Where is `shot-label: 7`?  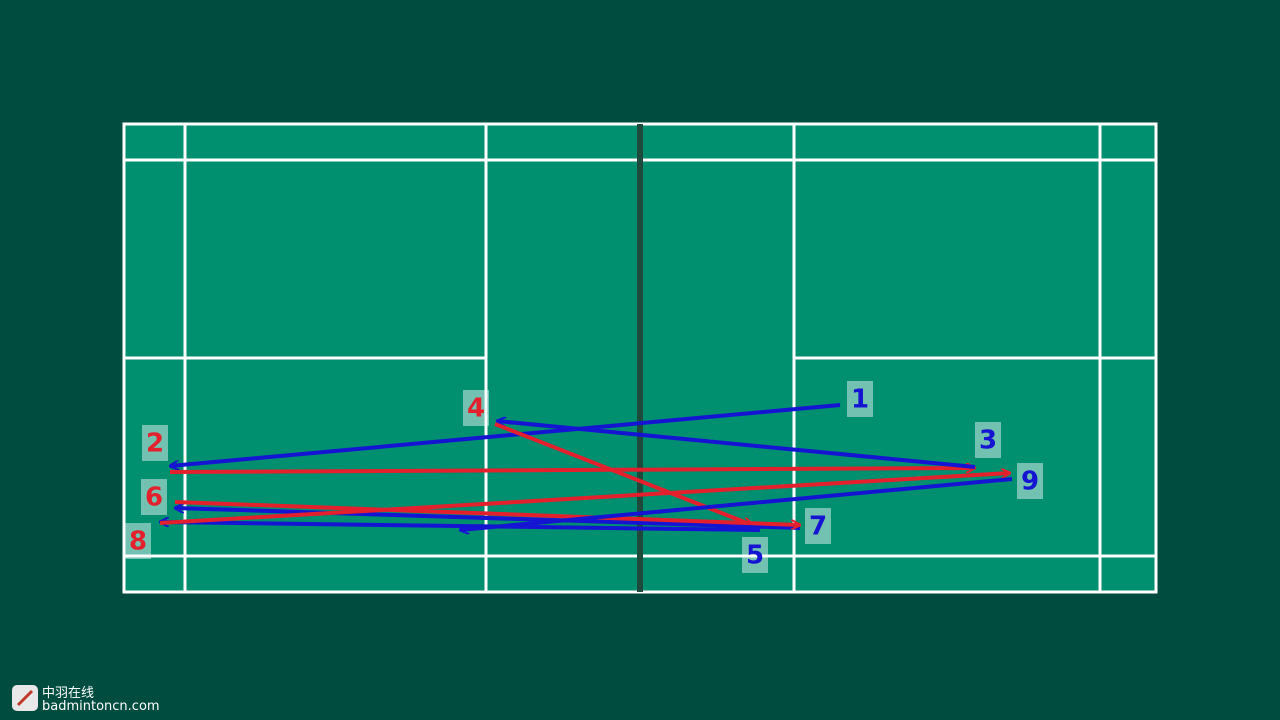 shot-label: 7 is located at coordinates (818, 527).